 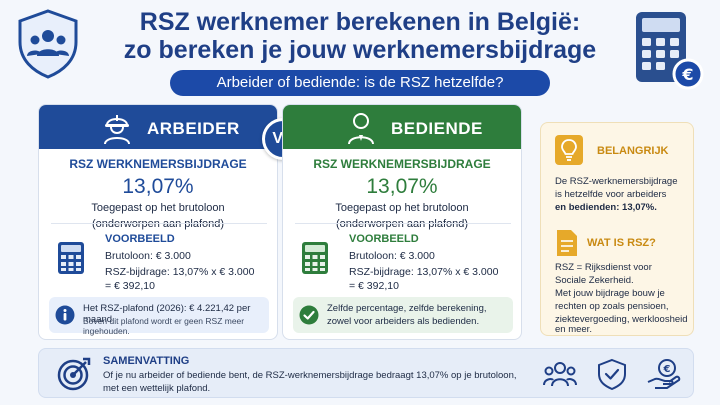 I want to click on important-title: BELANGRIJK, so click(x=633, y=151).